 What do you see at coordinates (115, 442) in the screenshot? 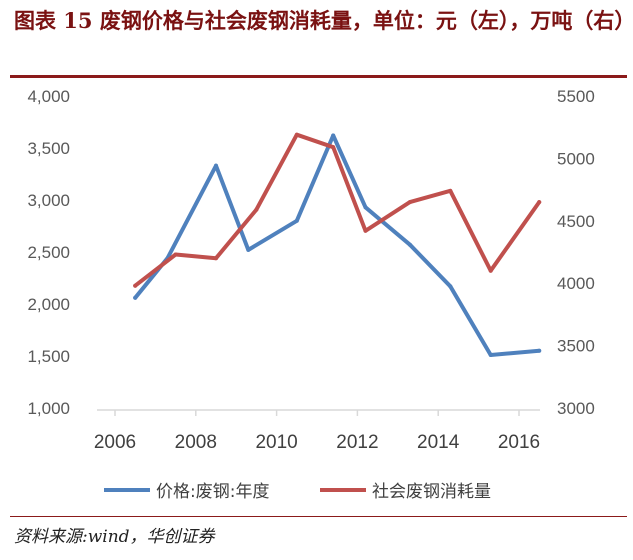
I see `x-tick-label: 2006` at bounding box center [115, 442].